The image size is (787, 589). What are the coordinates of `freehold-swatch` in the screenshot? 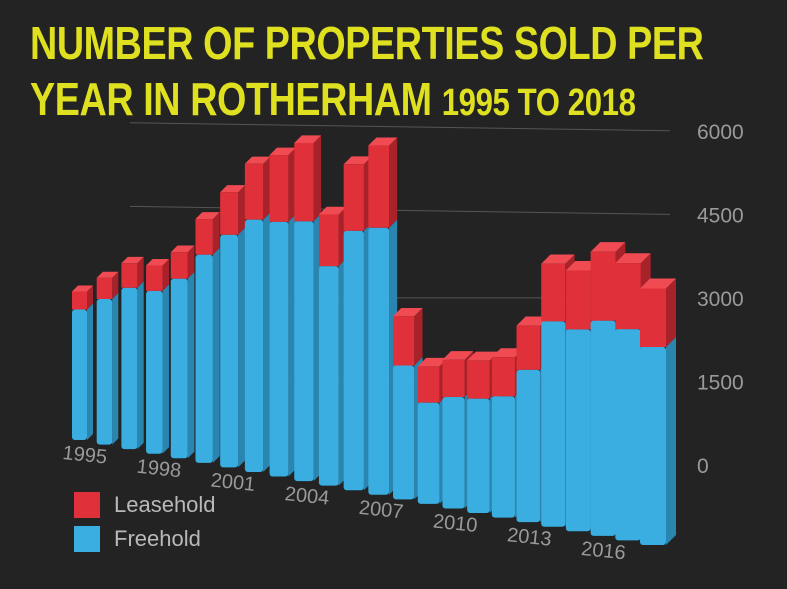 It's located at (87, 539).